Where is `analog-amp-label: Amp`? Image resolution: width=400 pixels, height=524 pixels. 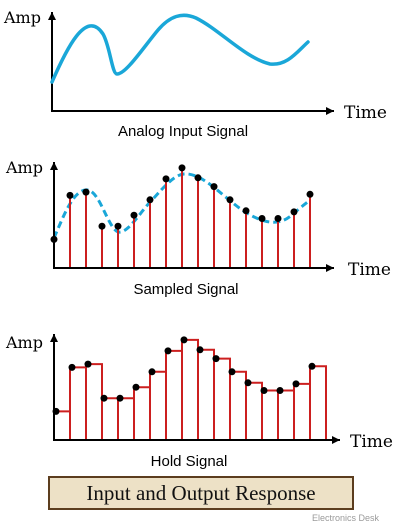 analog-amp-label: Amp is located at coordinates (22, 17).